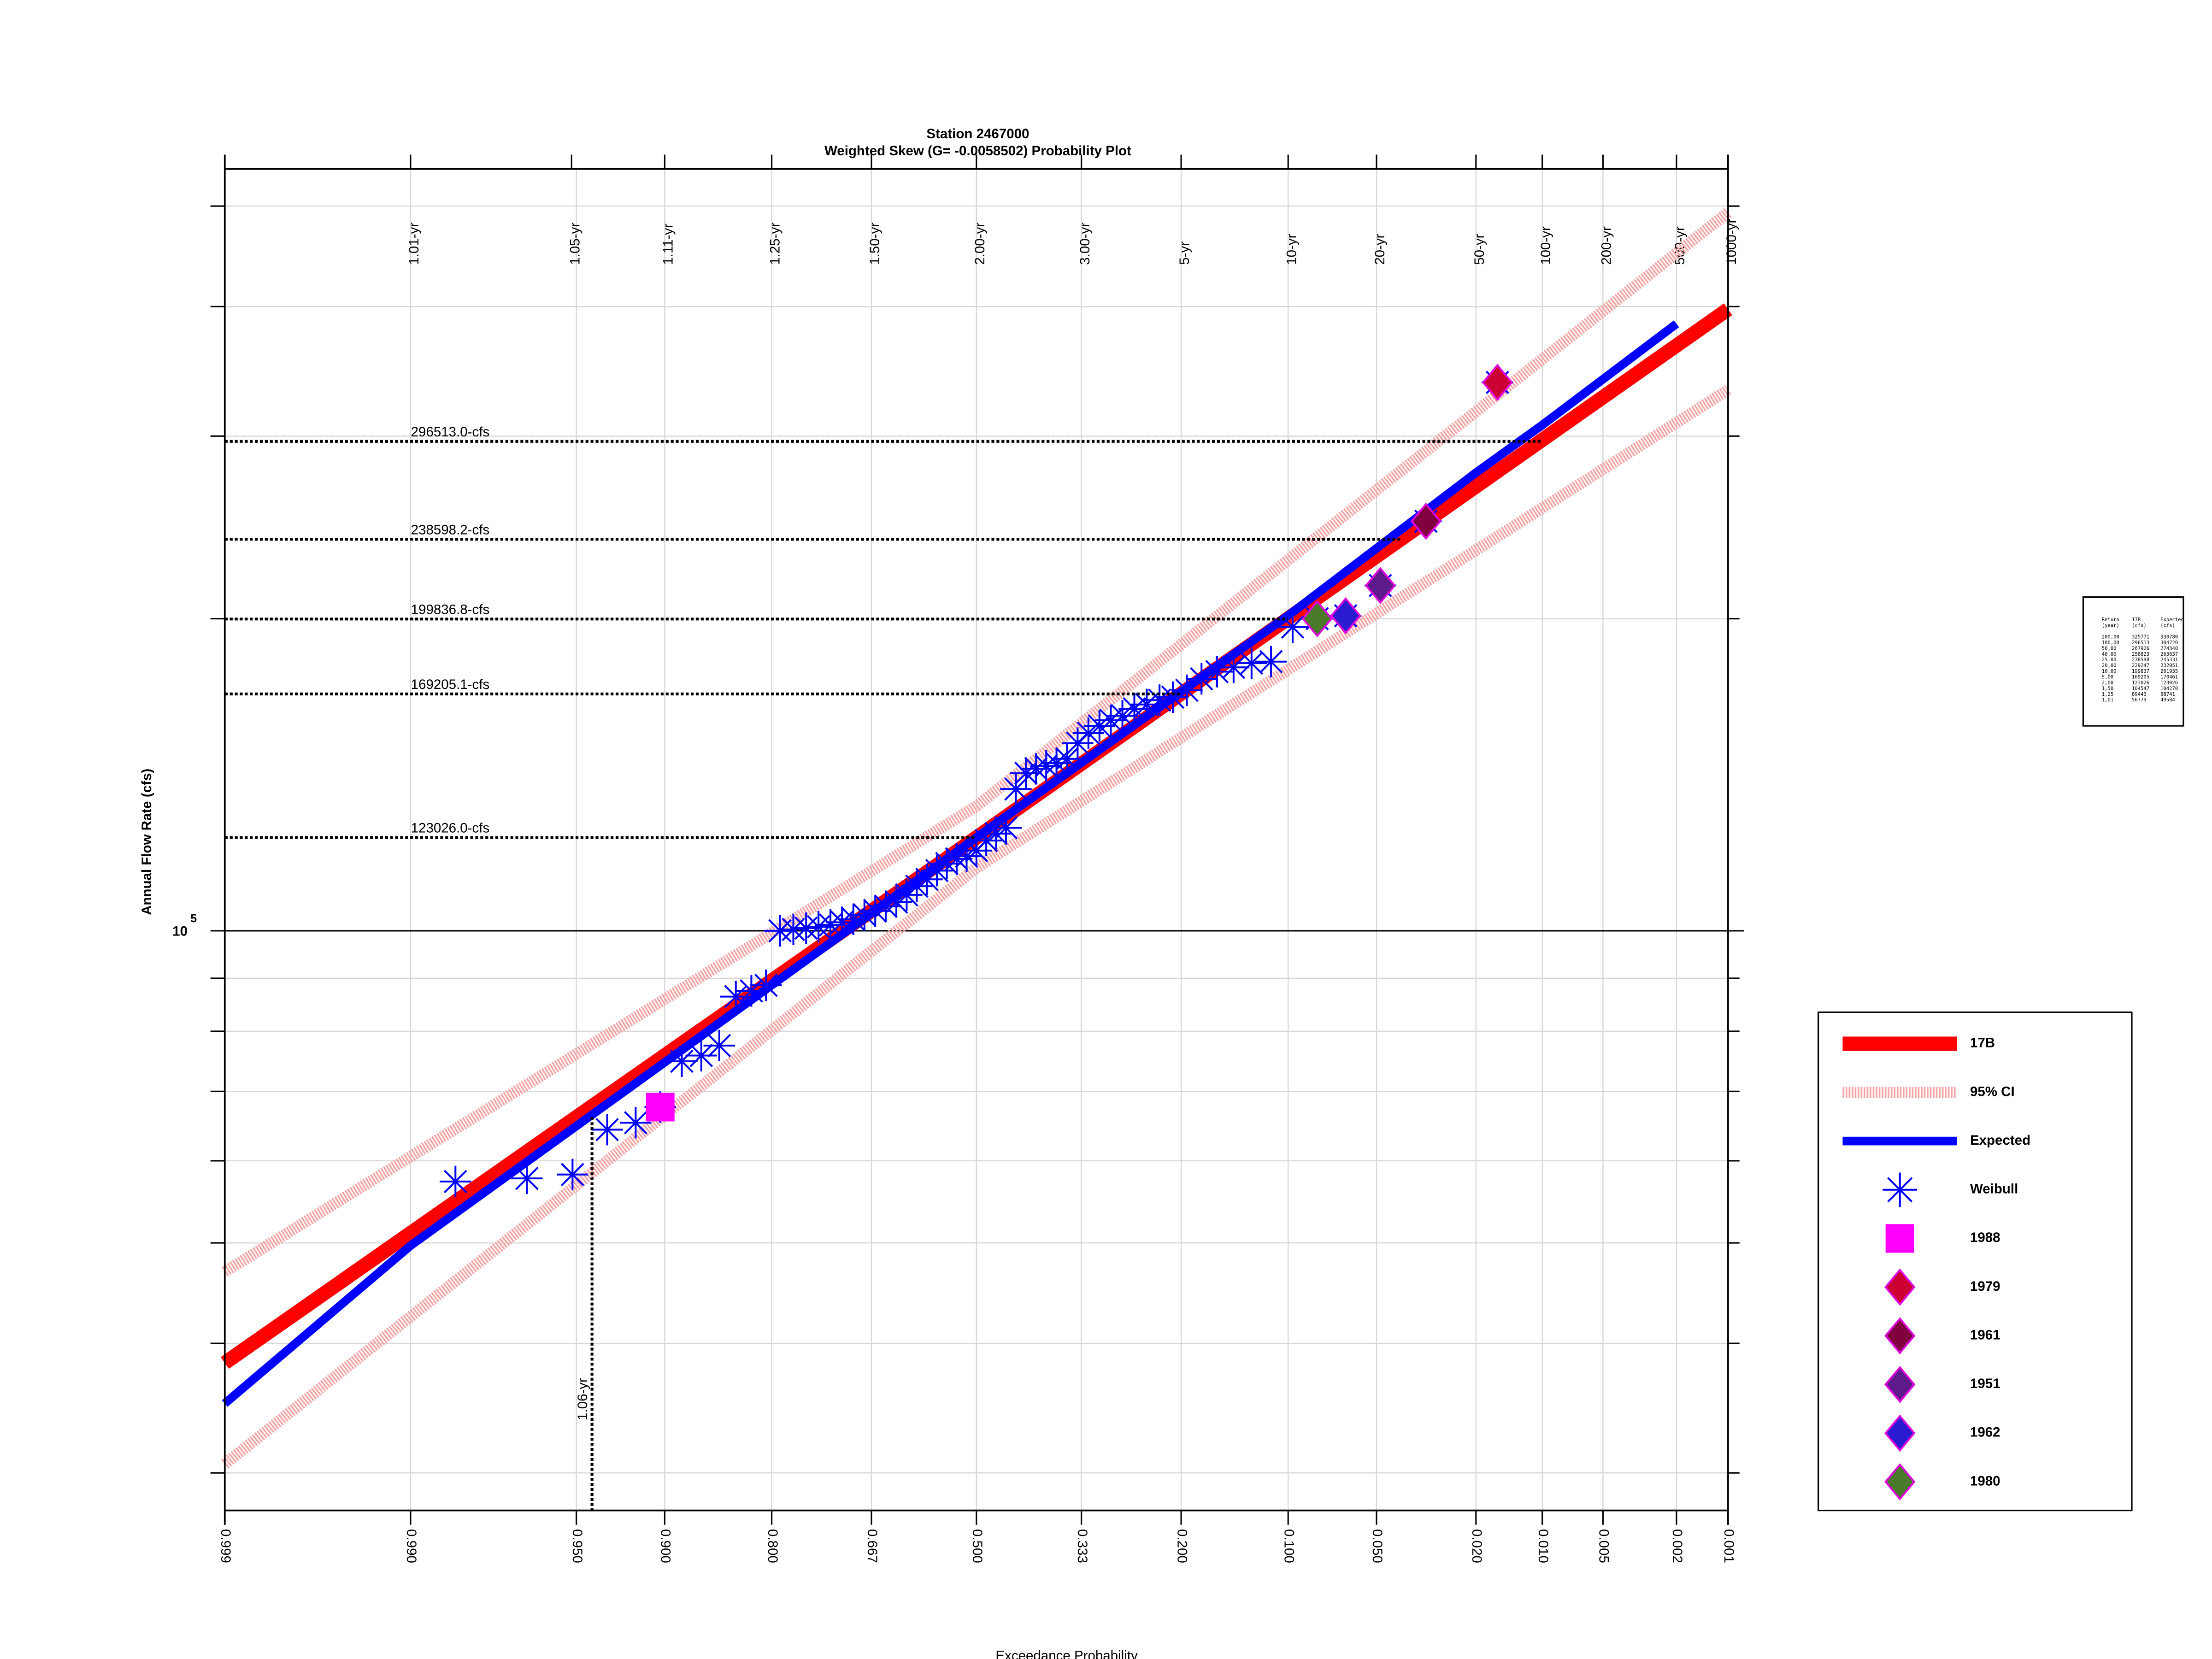 This screenshot has height=1659, width=2212. I want to click on x-axis-label: Exceedance Probability, so click(1066, 1653).